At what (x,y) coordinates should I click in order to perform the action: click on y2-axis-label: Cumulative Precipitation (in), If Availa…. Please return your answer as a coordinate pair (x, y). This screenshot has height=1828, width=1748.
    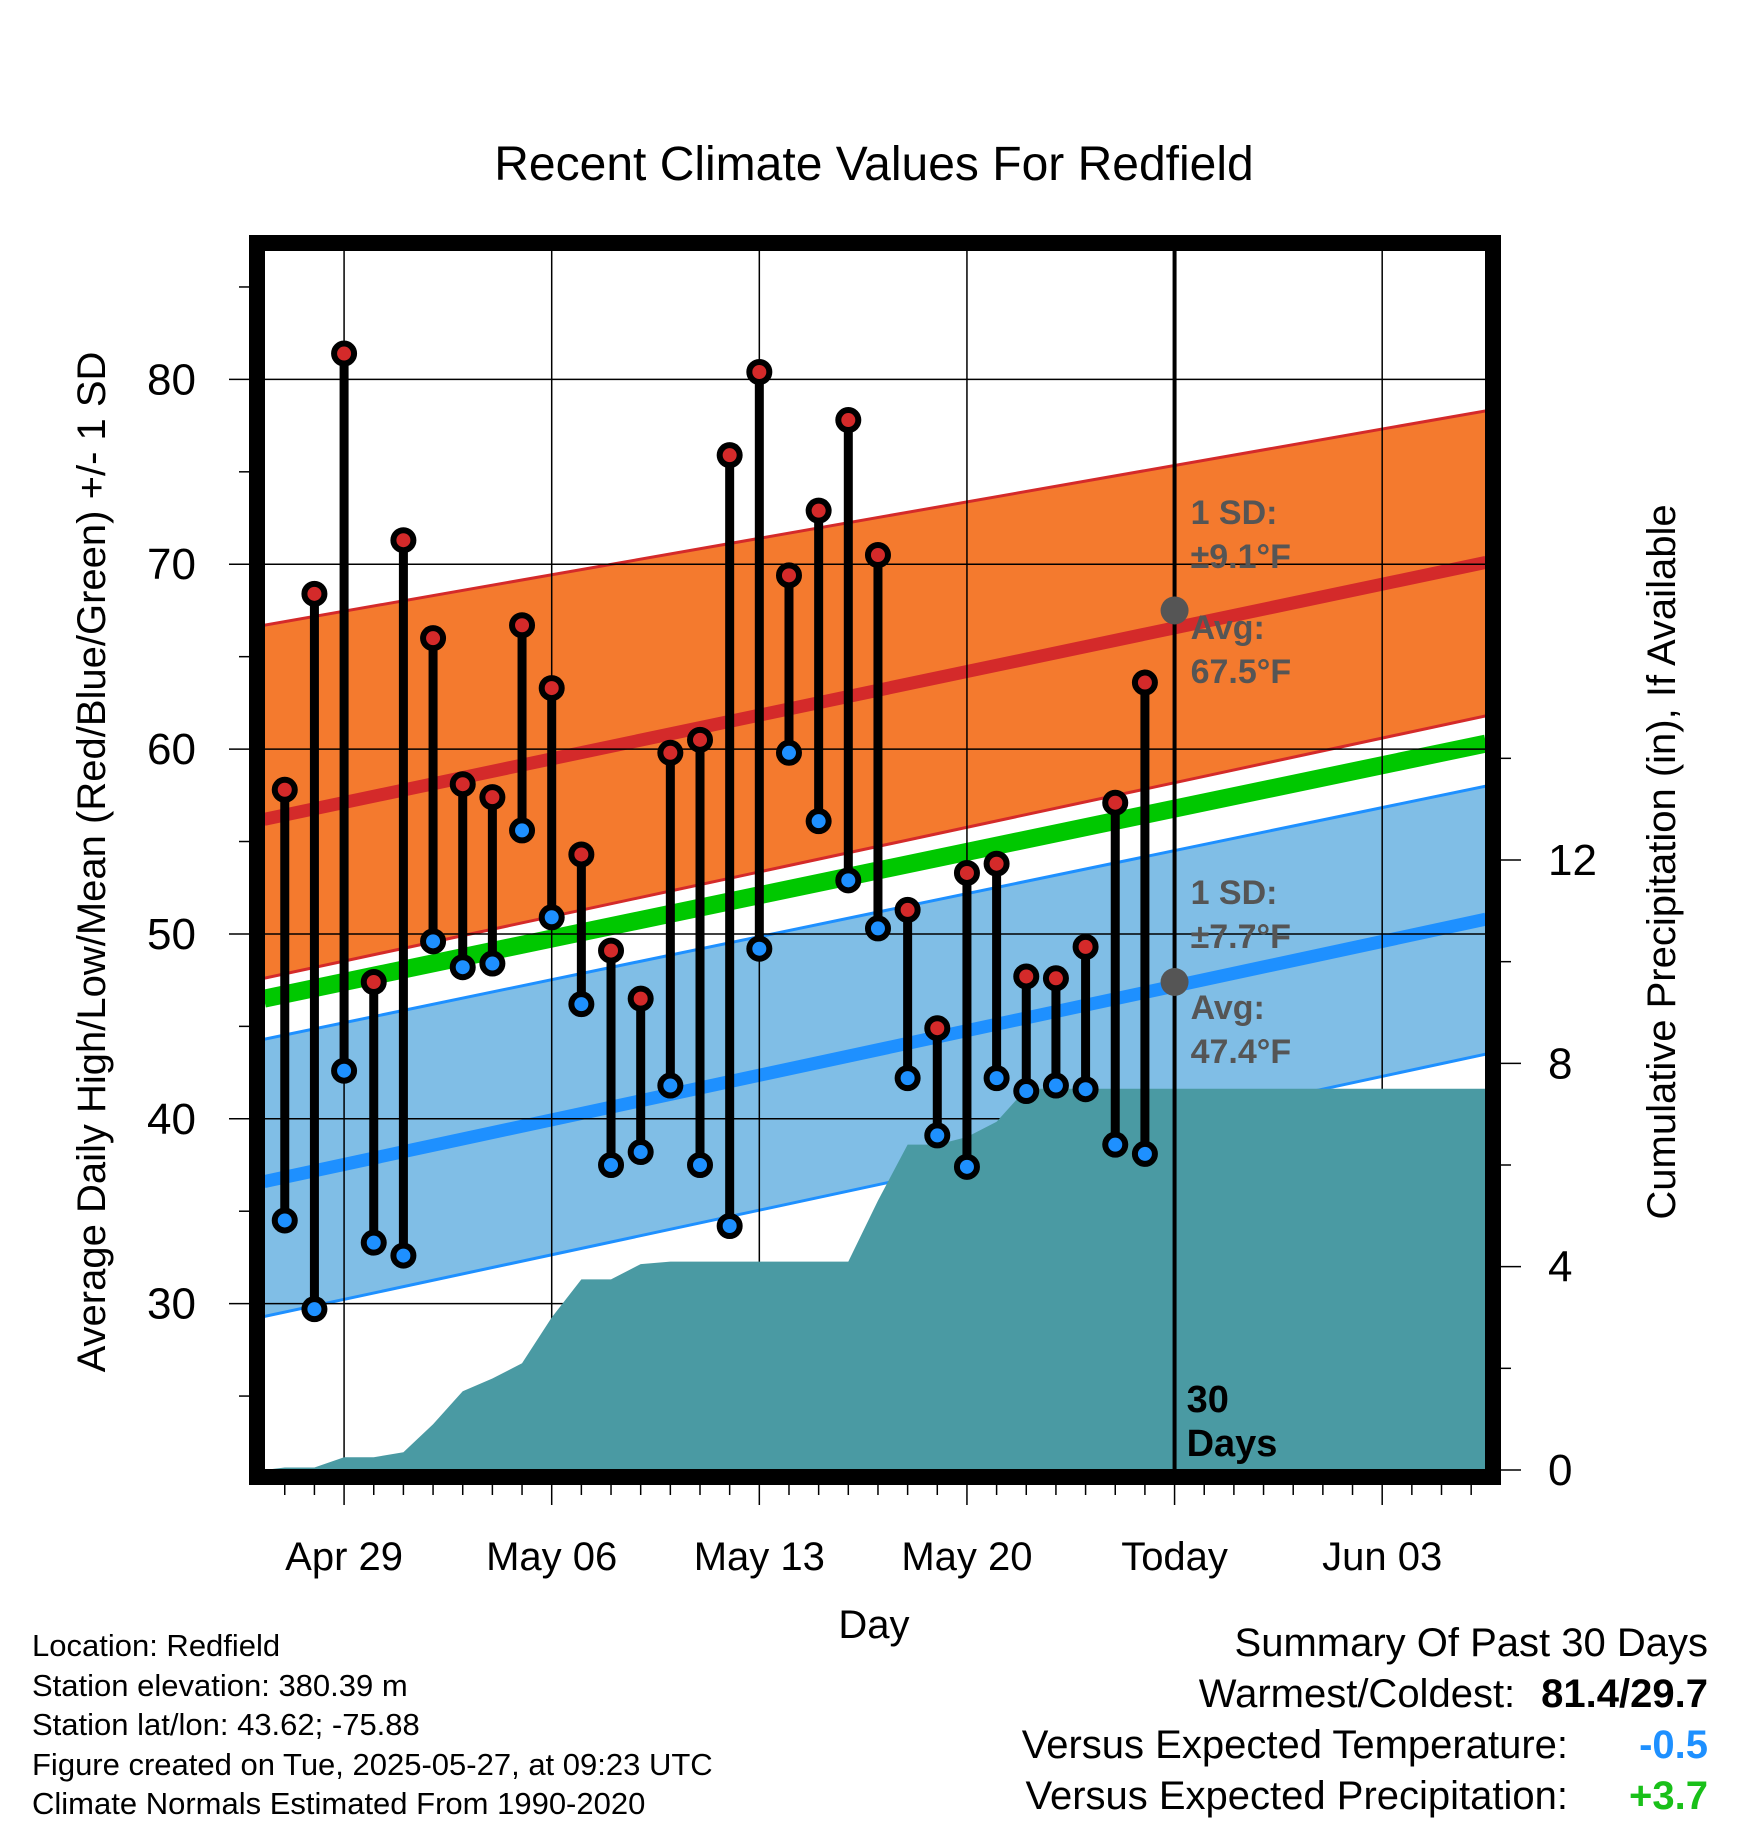
    Looking at the image, I should click on (1662, 861).